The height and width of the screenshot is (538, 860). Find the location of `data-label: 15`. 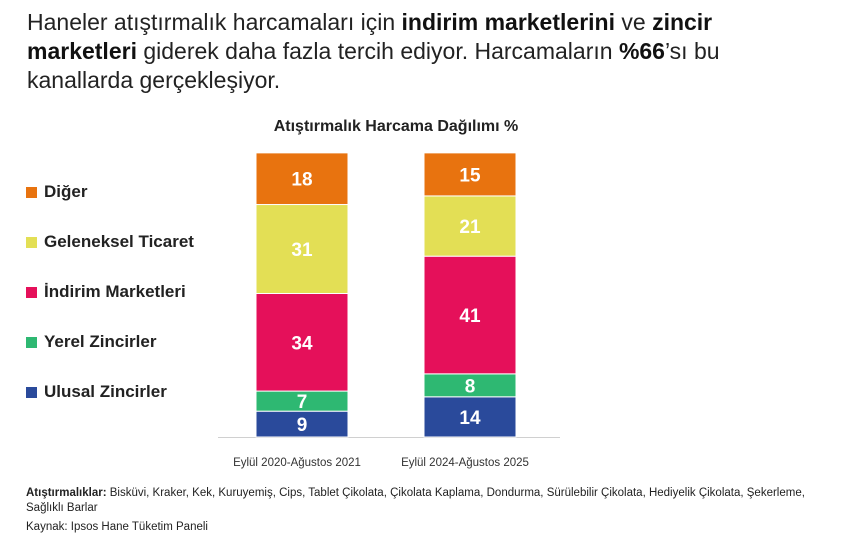

data-label: 15 is located at coordinates (470, 175).